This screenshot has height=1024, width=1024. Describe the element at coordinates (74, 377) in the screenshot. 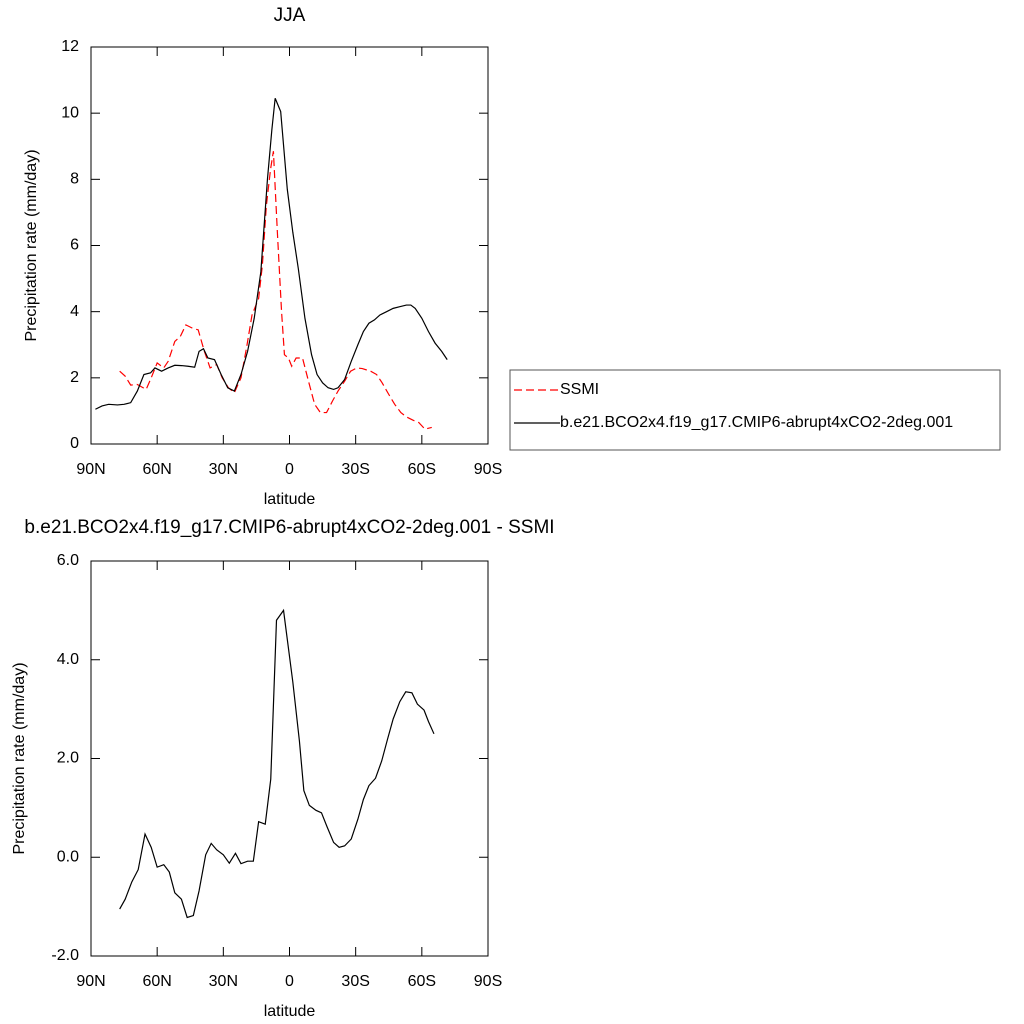

I see `y-tick-label: 2` at that location.